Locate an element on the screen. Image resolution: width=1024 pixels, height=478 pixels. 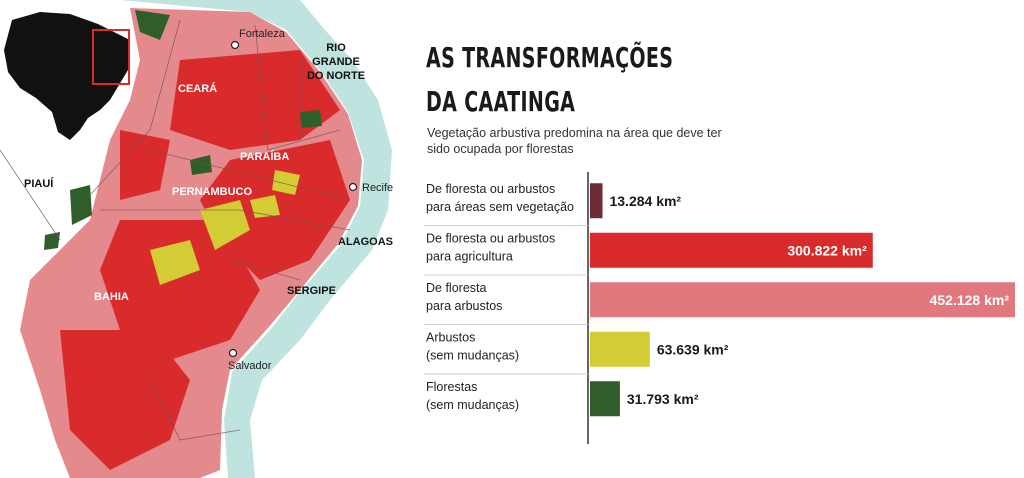
state-label-pernambuco: PERNAMBUCO is located at coordinates (212, 192).